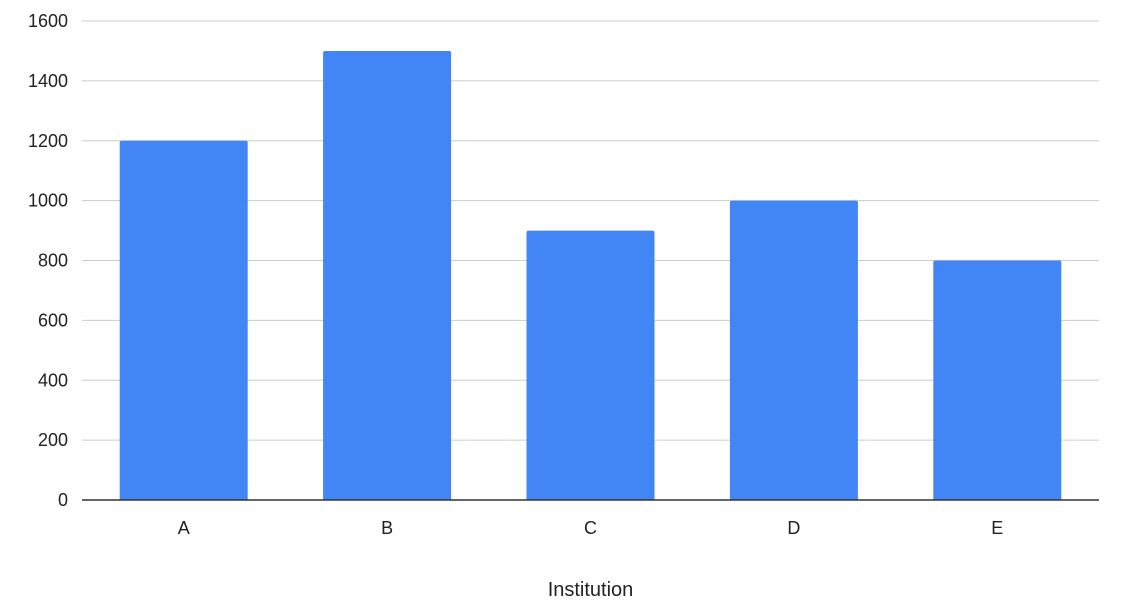  What do you see at coordinates (48, 21) in the screenshot?
I see `y-tick-label: 1600` at bounding box center [48, 21].